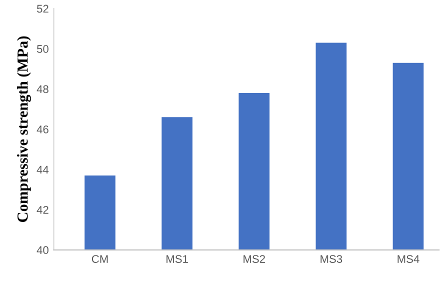 The width and height of the screenshot is (448, 284). I want to click on x-tick-label: MS4, so click(409, 259).